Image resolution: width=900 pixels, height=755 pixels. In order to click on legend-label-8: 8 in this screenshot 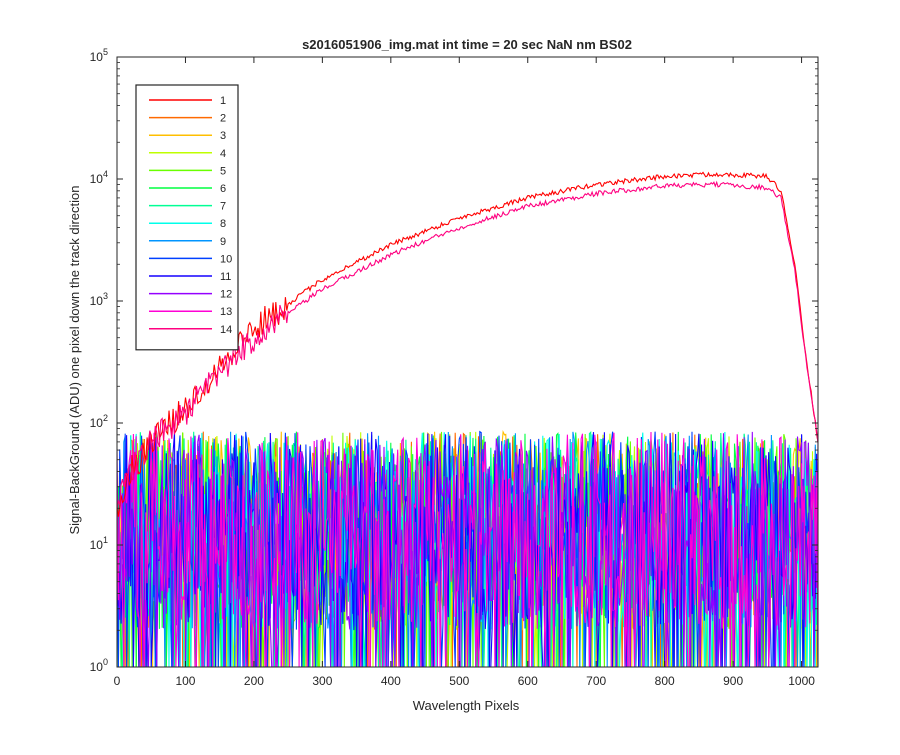, I will do `click(223, 224)`.